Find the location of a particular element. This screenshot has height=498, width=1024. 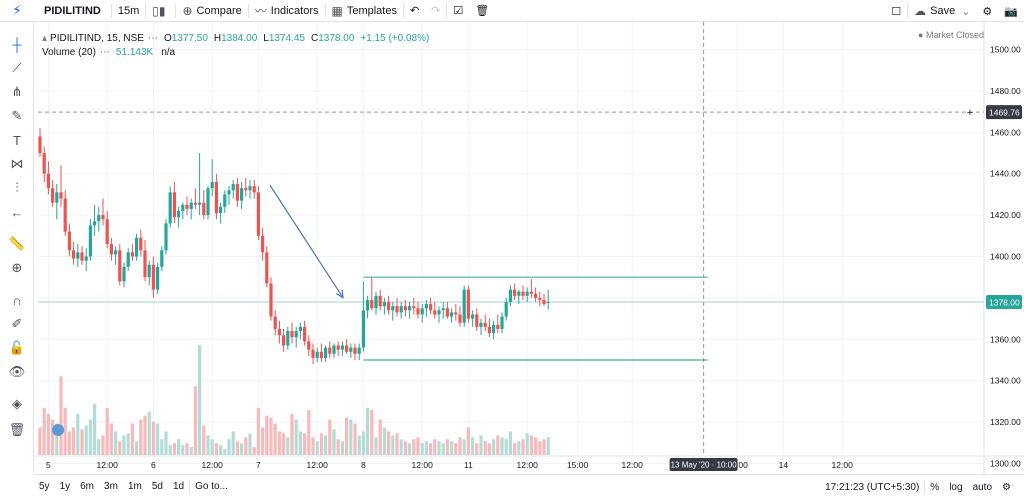

event-cloud-icon is located at coordinates (58, 430).